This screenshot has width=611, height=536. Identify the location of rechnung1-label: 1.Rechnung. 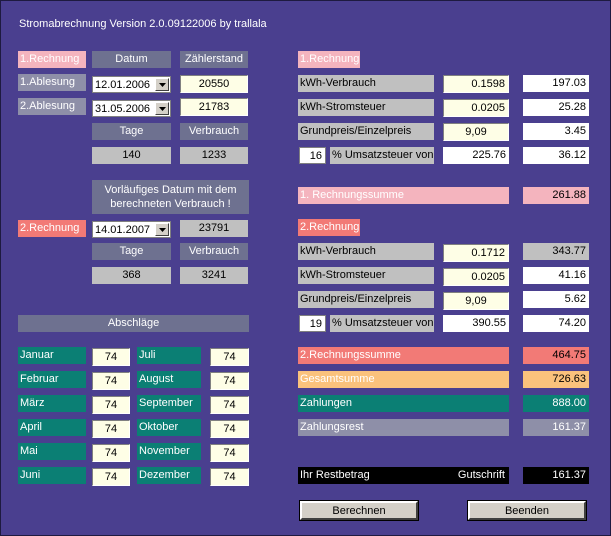
(52, 59).